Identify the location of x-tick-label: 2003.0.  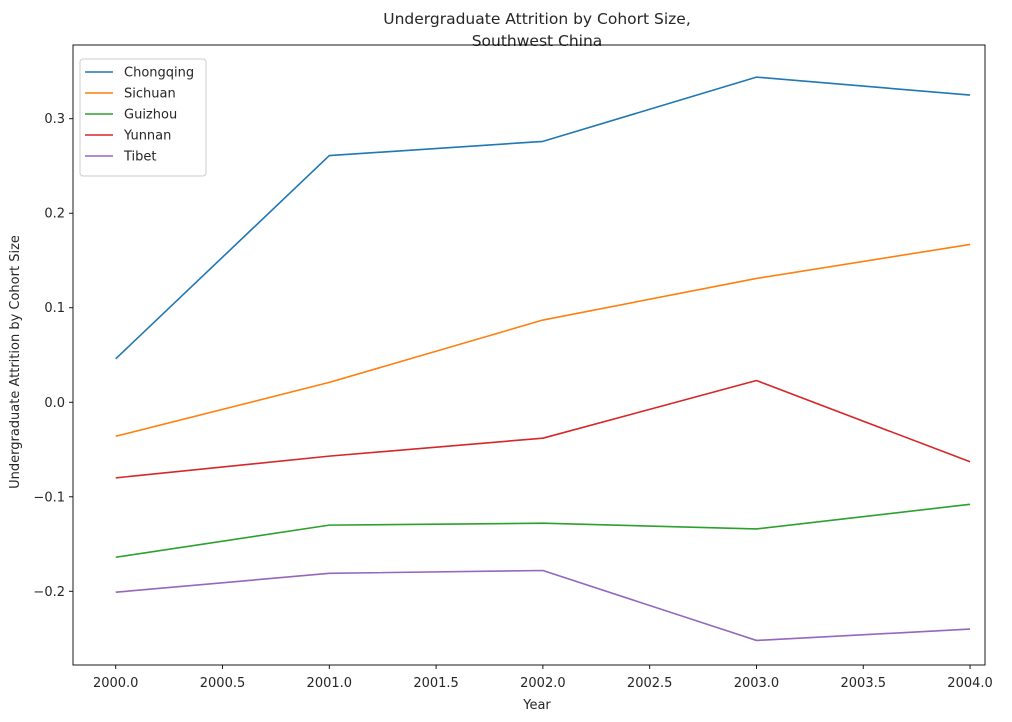
(757, 683).